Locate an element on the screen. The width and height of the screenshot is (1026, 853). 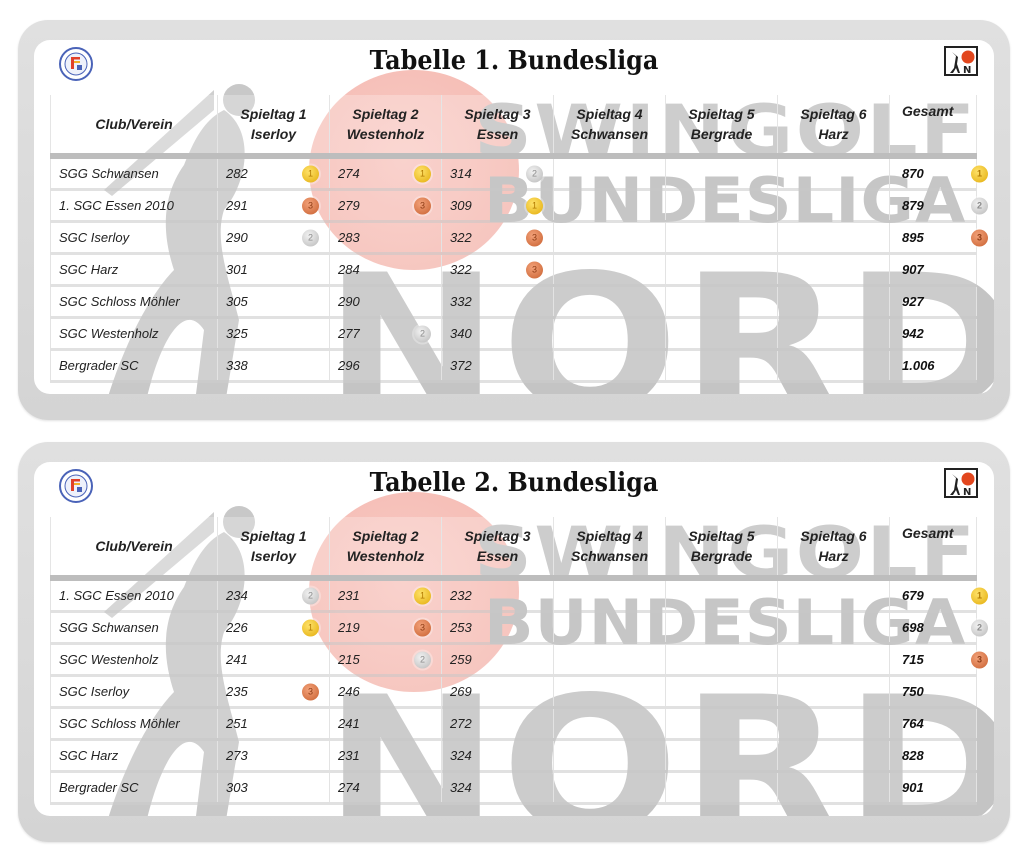
total-score-value: 764 is located at coordinates (913, 723).